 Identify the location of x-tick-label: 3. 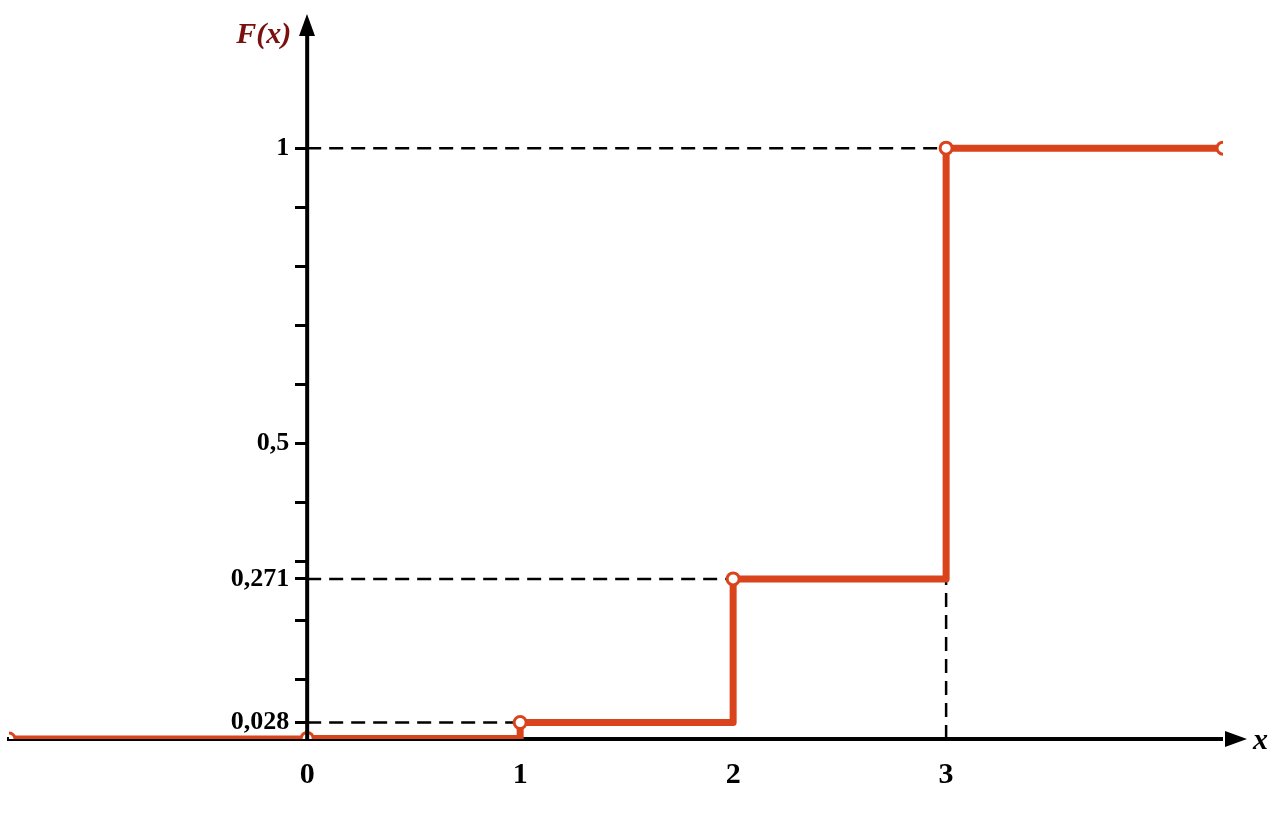
(946, 772).